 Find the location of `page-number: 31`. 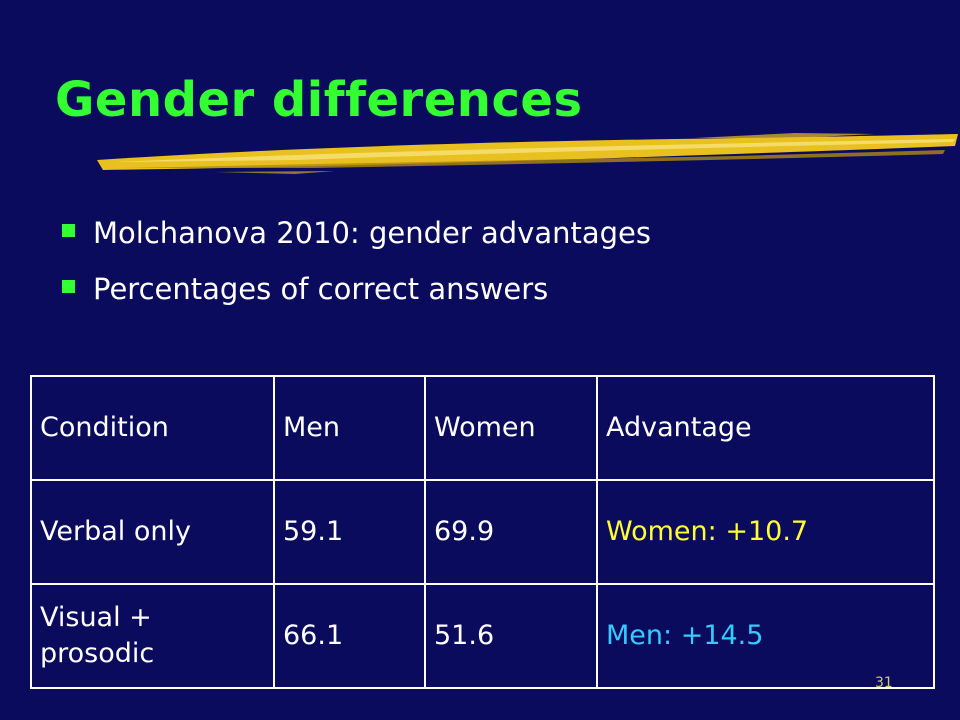

page-number: 31 is located at coordinates (884, 683).